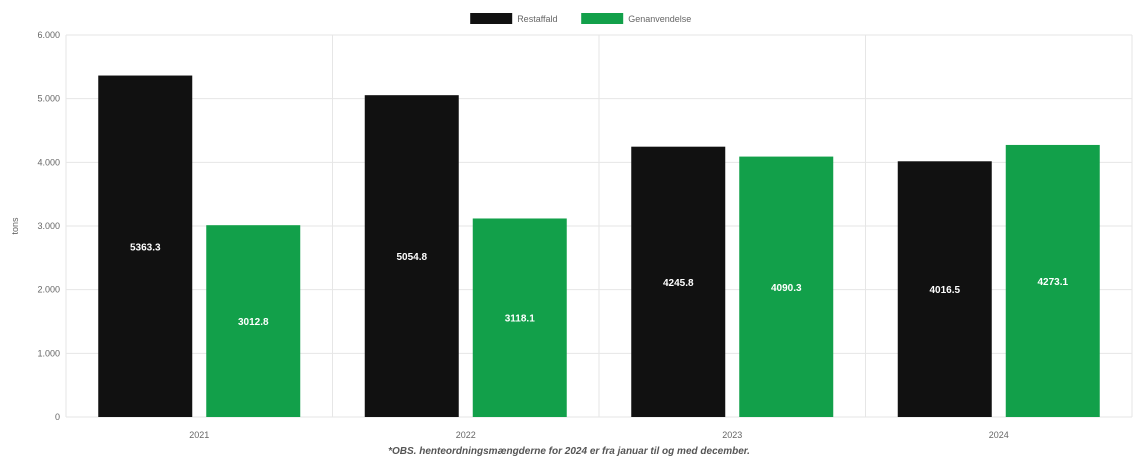 This screenshot has width=1138, height=463. I want to click on bar-value-label: 4273.1, so click(1052, 282).